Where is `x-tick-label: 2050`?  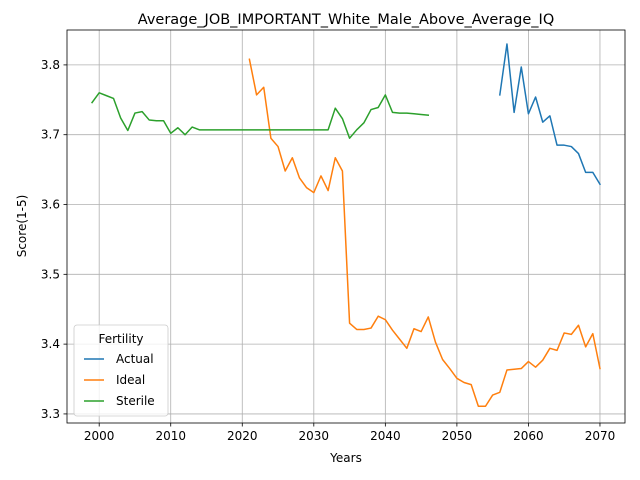
x-tick-label: 2050 is located at coordinates (457, 436).